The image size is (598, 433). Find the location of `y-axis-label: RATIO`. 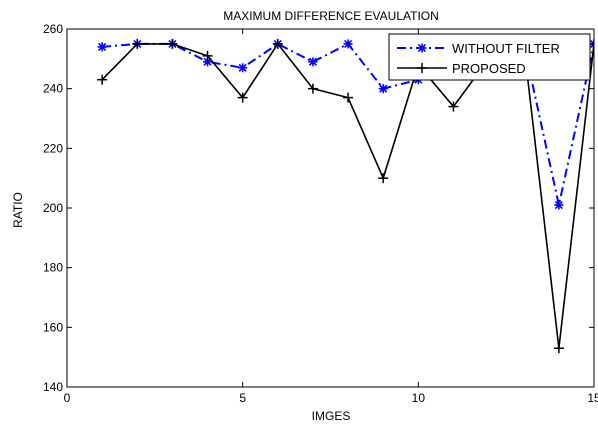

y-axis-label: RATIO is located at coordinates (18, 210).